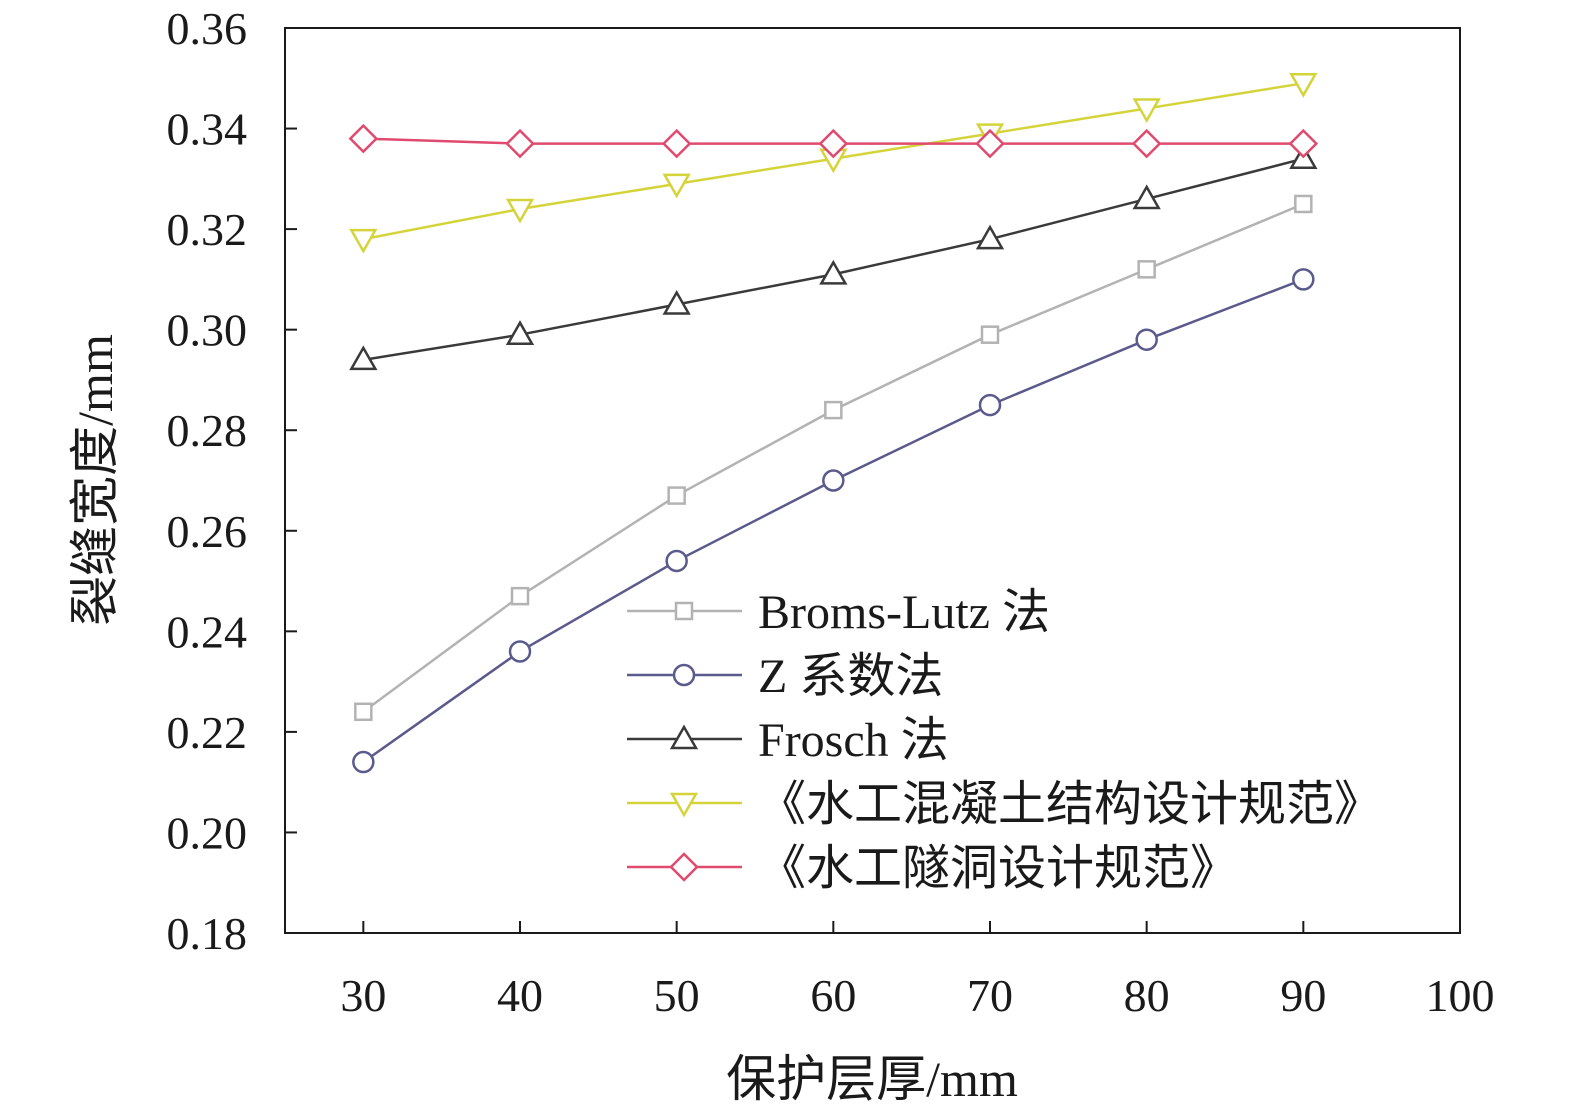 The width and height of the screenshot is (1575, 1119). I want to click on y-axis-title: 裂缝宽度/mm, so click(95, 480).